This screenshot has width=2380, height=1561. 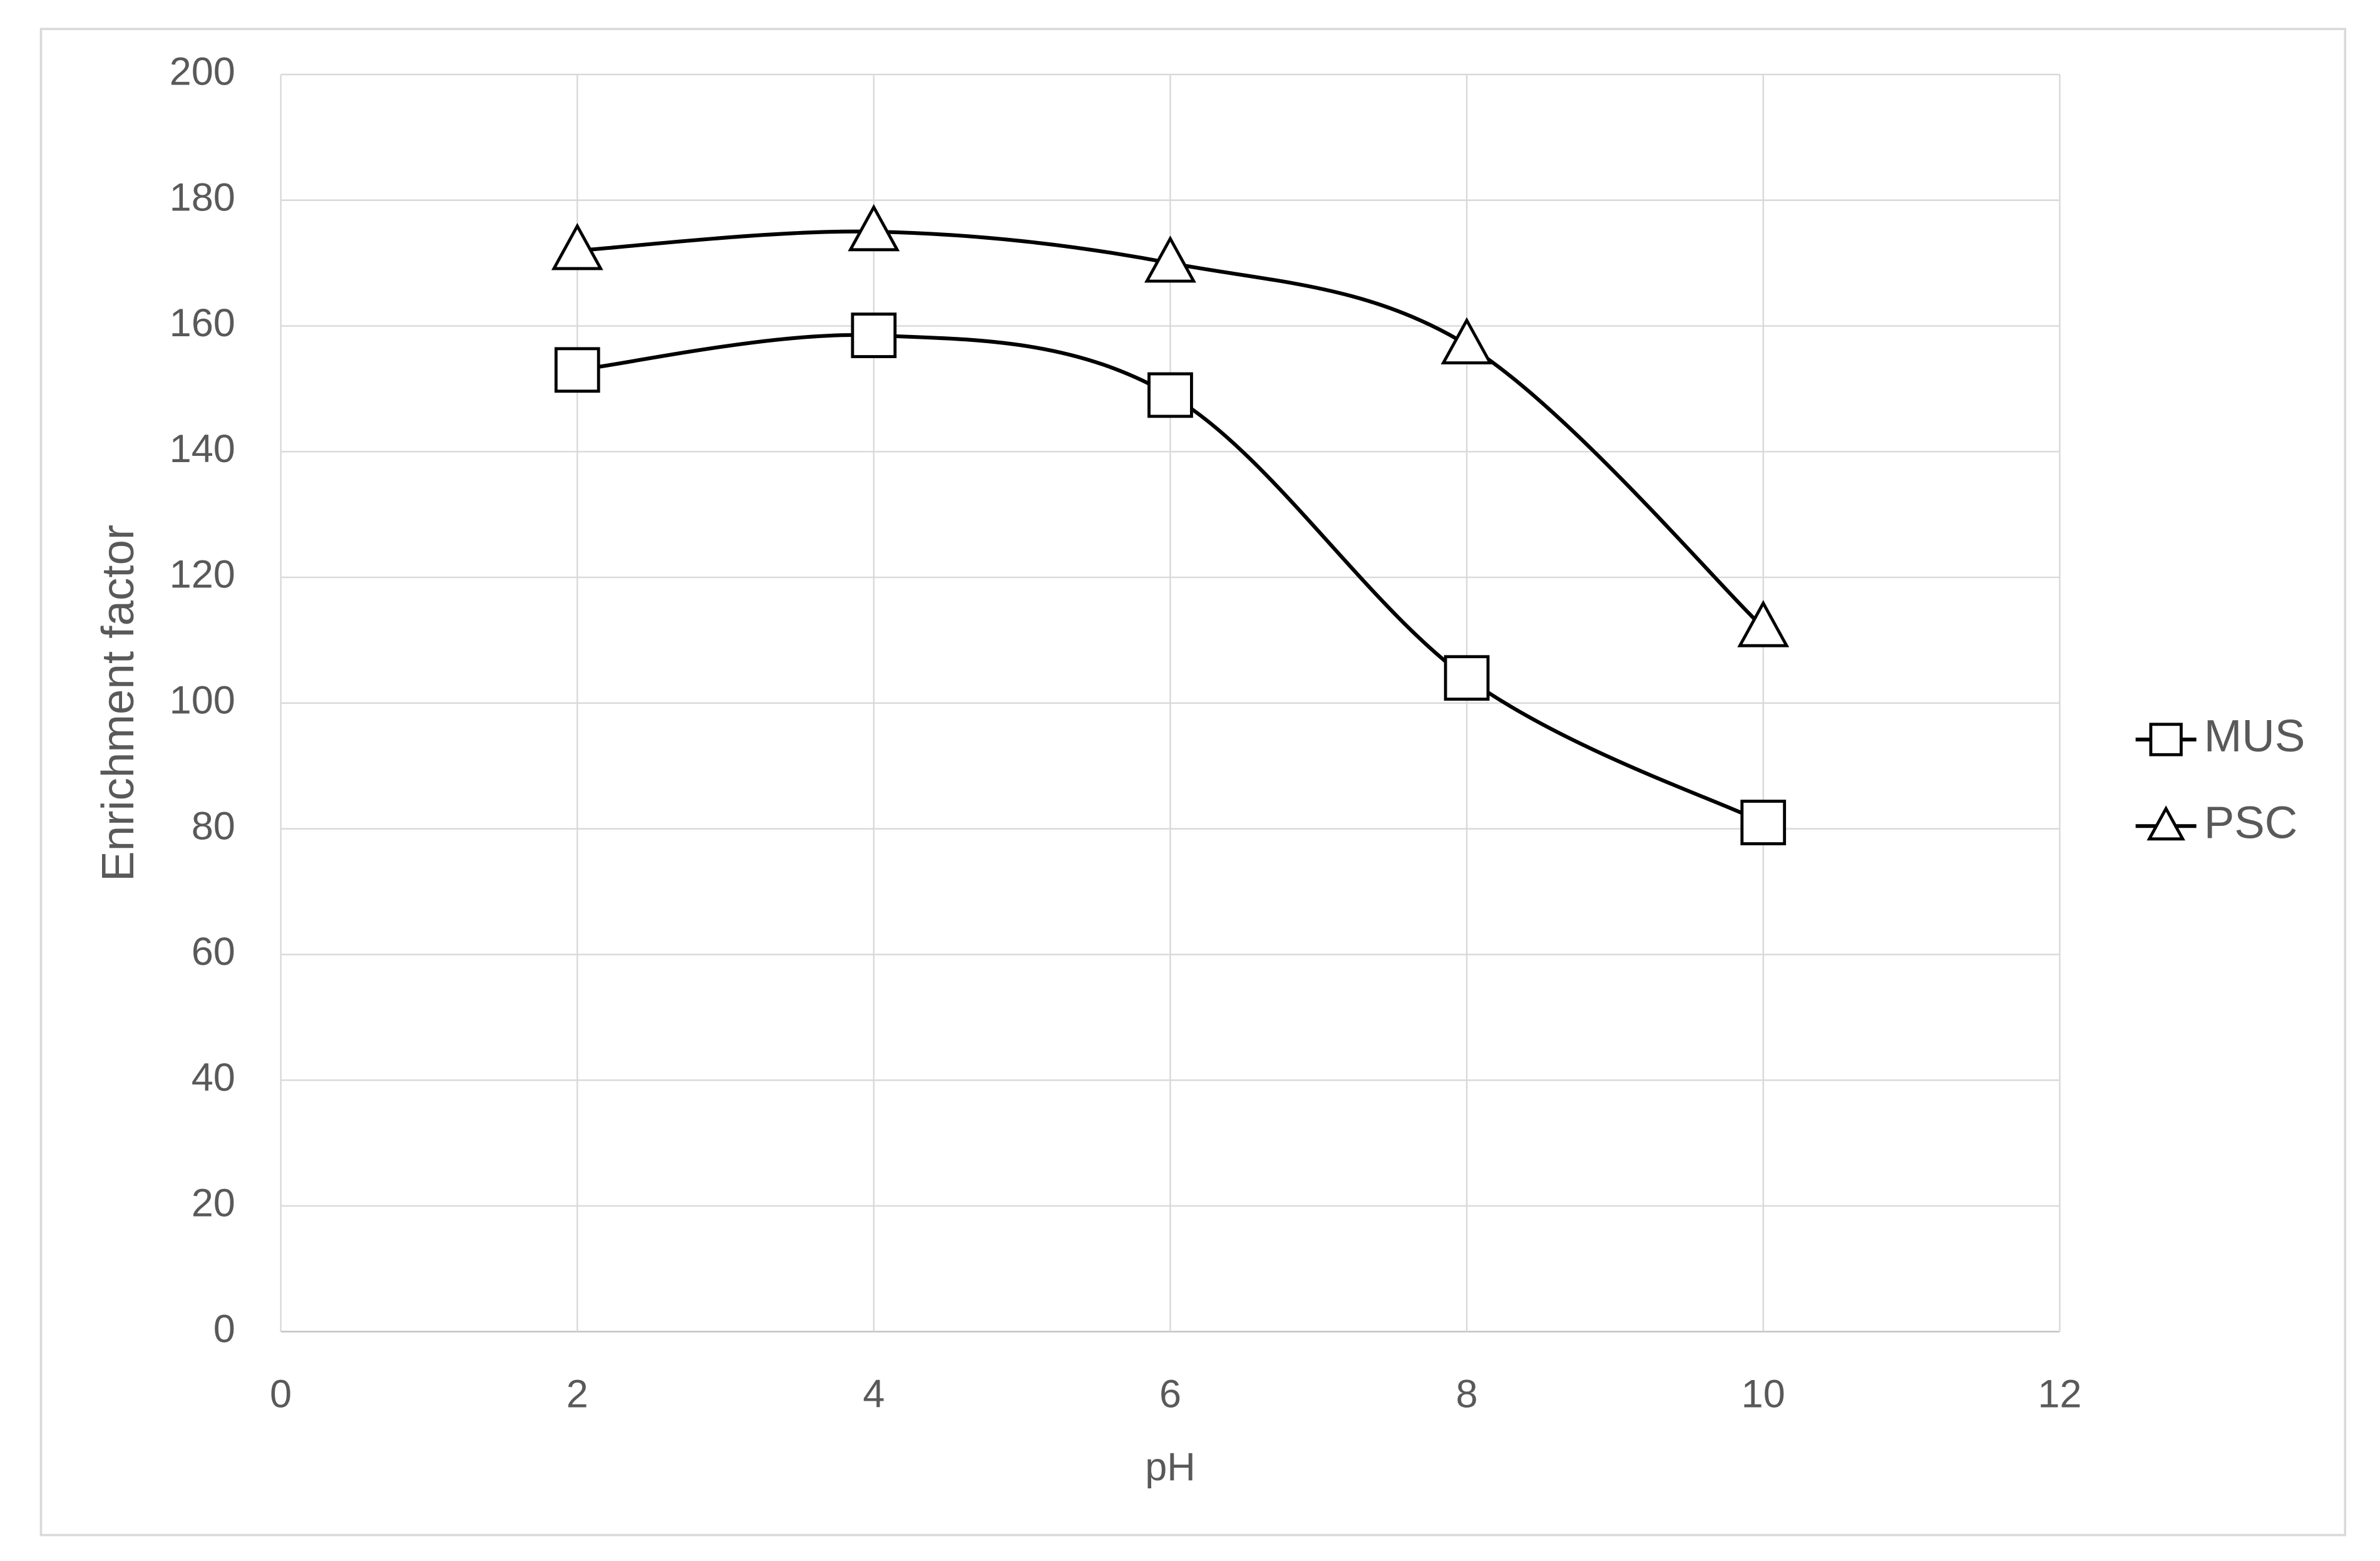 I want to click on legend-label: PSC, so click(x=2251, y=822).